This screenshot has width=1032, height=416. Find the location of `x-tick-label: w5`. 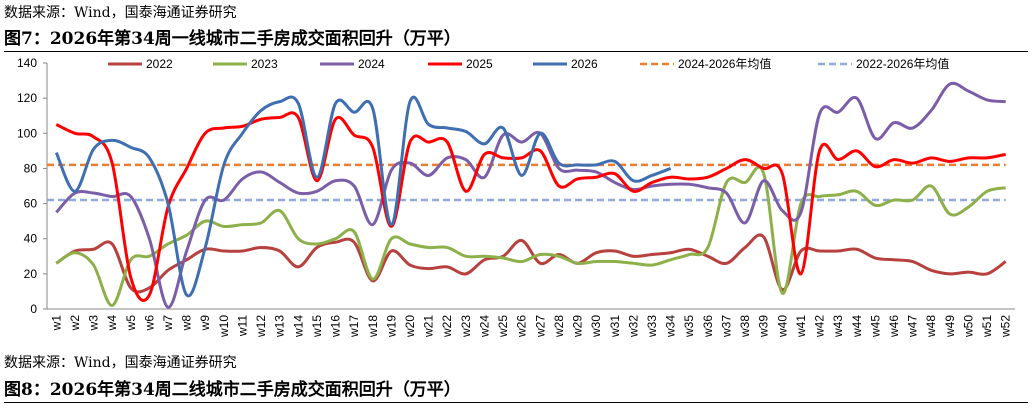

x-tick-label: w5 is located at coordinates (131, 323).